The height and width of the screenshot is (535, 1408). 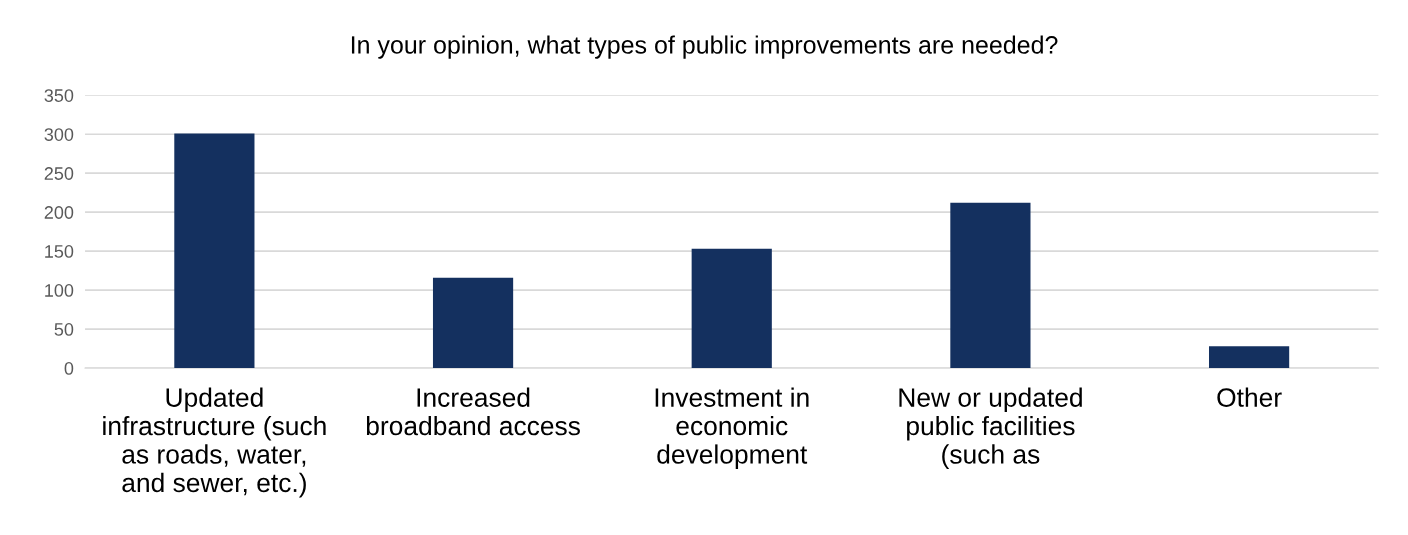 I want to click on y-tick-label: 250, so click(x=59, y=173).